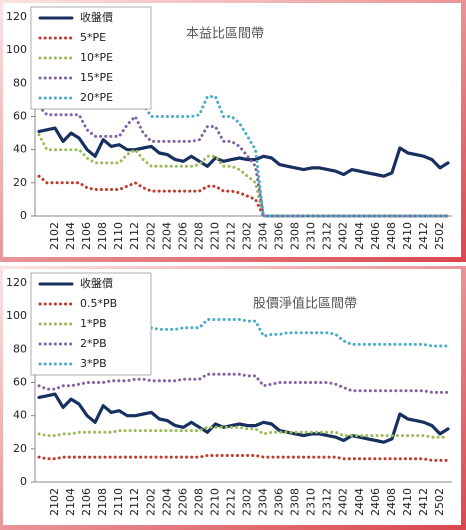 Image resolution: width=466 pixels, height=530 pixels. Describe the element at coordinates (305, 304) in the screenshot. I see `chart-title: 股價淨值比區間帶` at that location.